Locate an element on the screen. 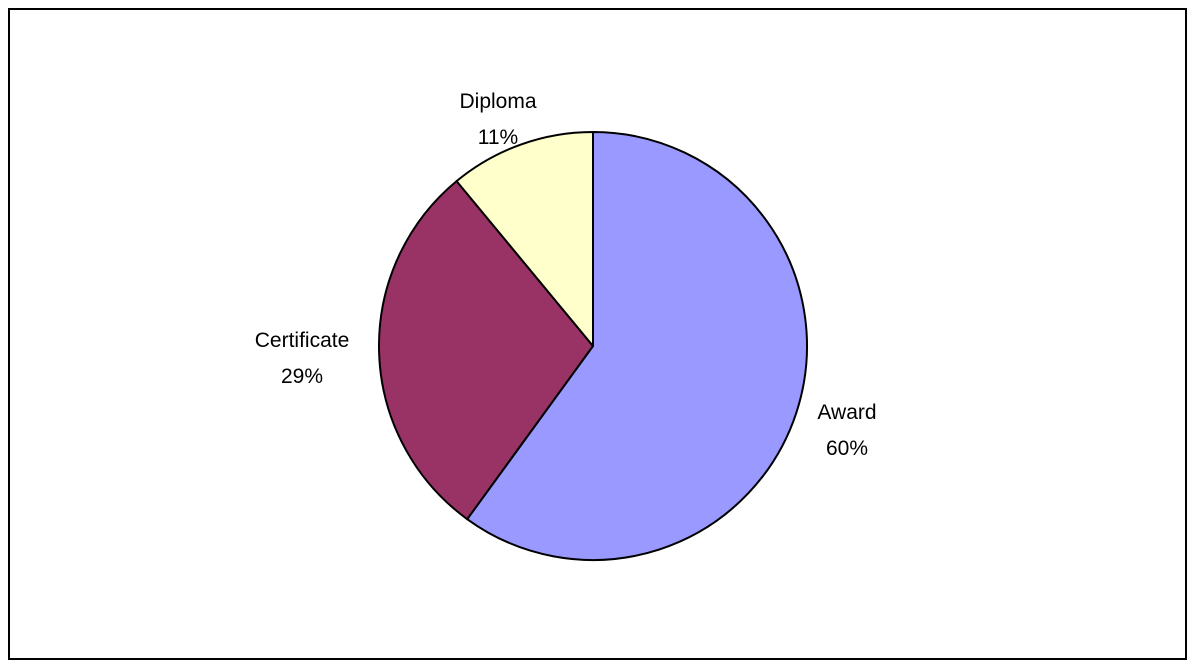  pie-slice-certificate is located at coordinates (486, 350).